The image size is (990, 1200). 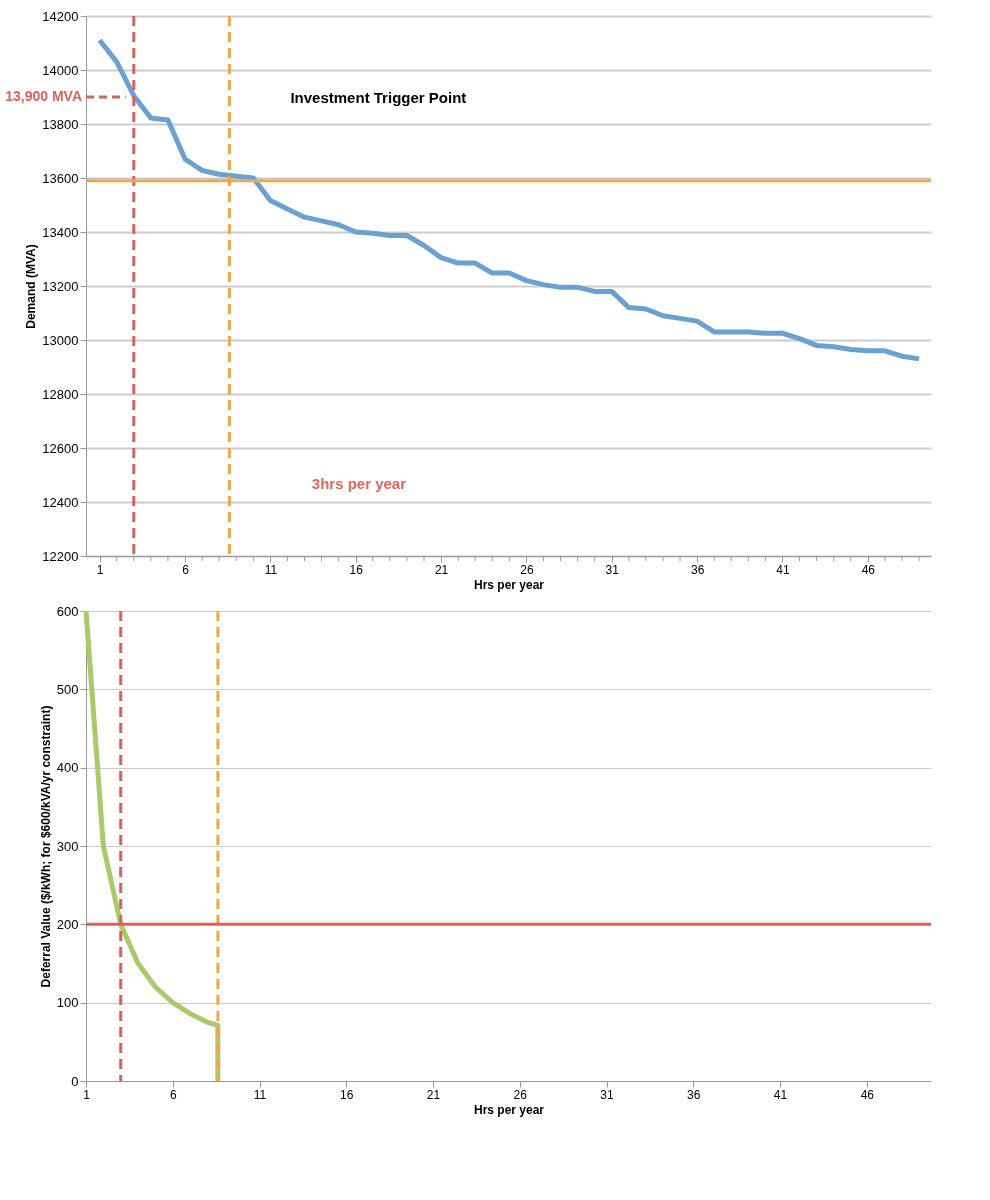 What do you see at coordinates (60, 556) in the screenshot?
I see `y-tick-label: 12200` at bounding box center [60, 556].